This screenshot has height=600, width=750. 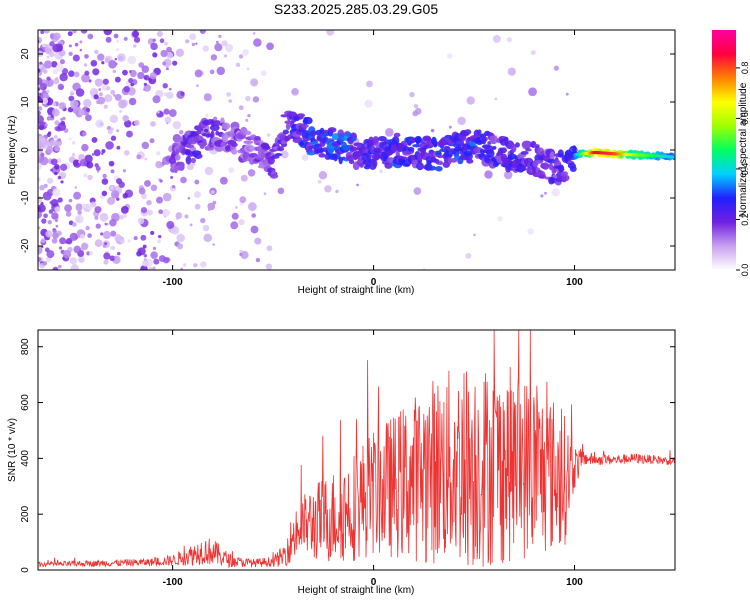 What do you see at coordinates (724, 150) in the screenshot?
I see `colorbar-gradient` at bounding box center [724, 150].